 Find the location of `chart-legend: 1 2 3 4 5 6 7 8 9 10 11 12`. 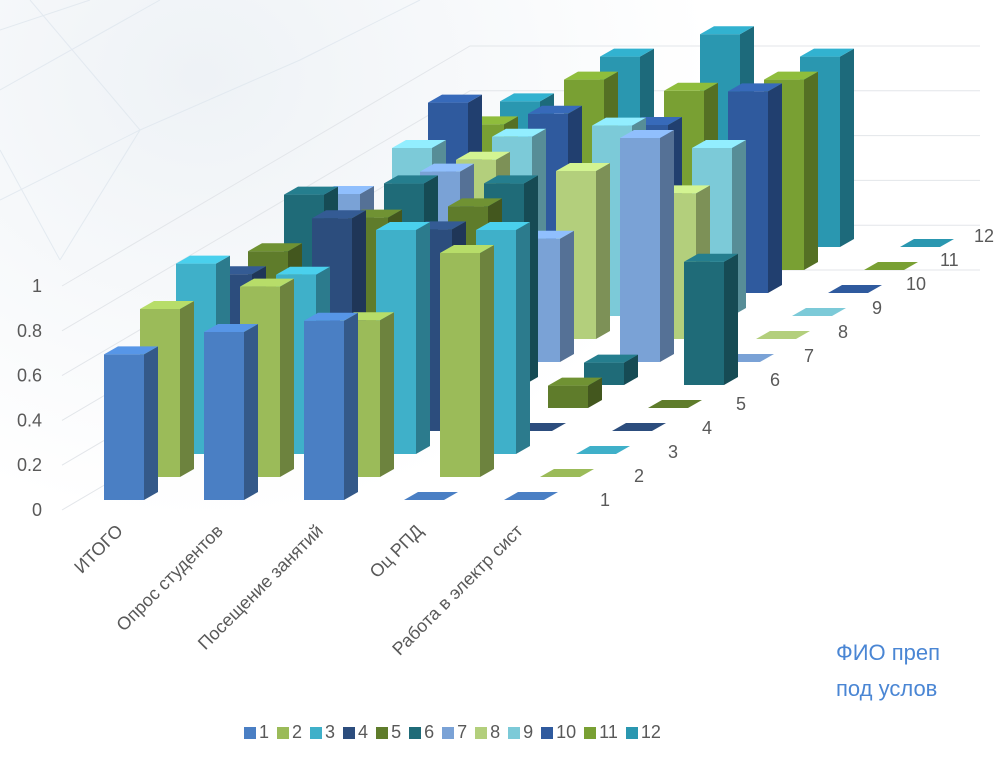

chart-legend: 1 2 3 4 5 6 7 8 9 10 11 12 is located at coordinates (452, 732).